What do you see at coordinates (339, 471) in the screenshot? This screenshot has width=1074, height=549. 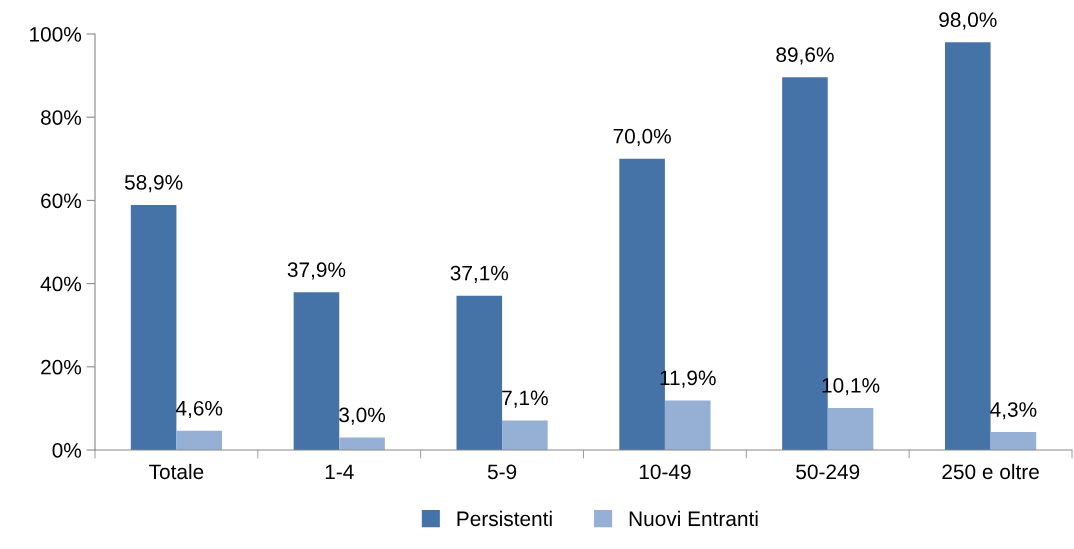 I see `x-tick-label: 1-4` at bounding box center [339, 471].